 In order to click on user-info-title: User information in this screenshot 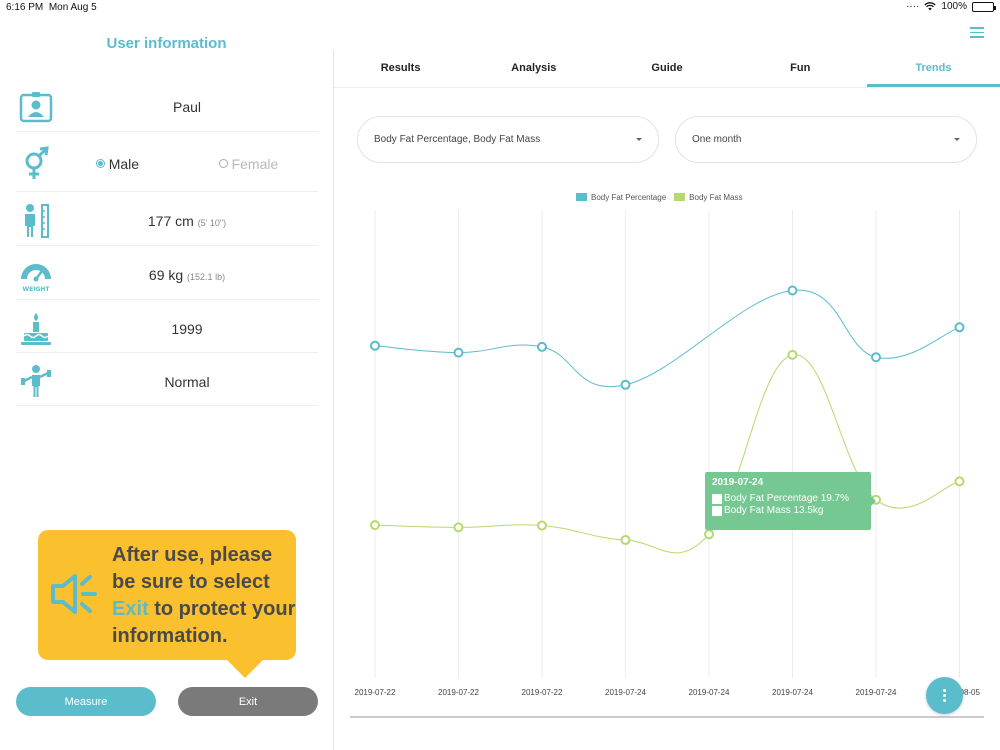, I will do `click(166, 43)`.